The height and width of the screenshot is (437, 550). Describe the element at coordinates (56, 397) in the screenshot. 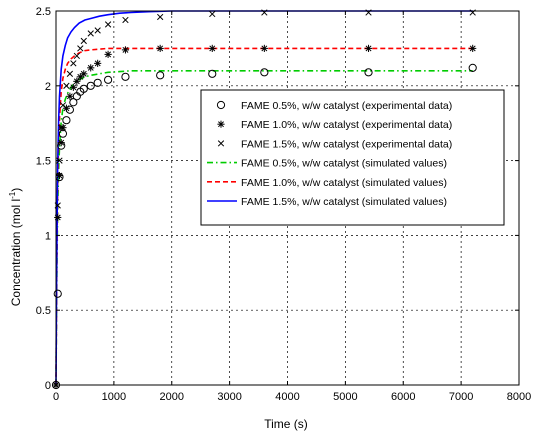

I see `x-tick-label: 0` at that location.